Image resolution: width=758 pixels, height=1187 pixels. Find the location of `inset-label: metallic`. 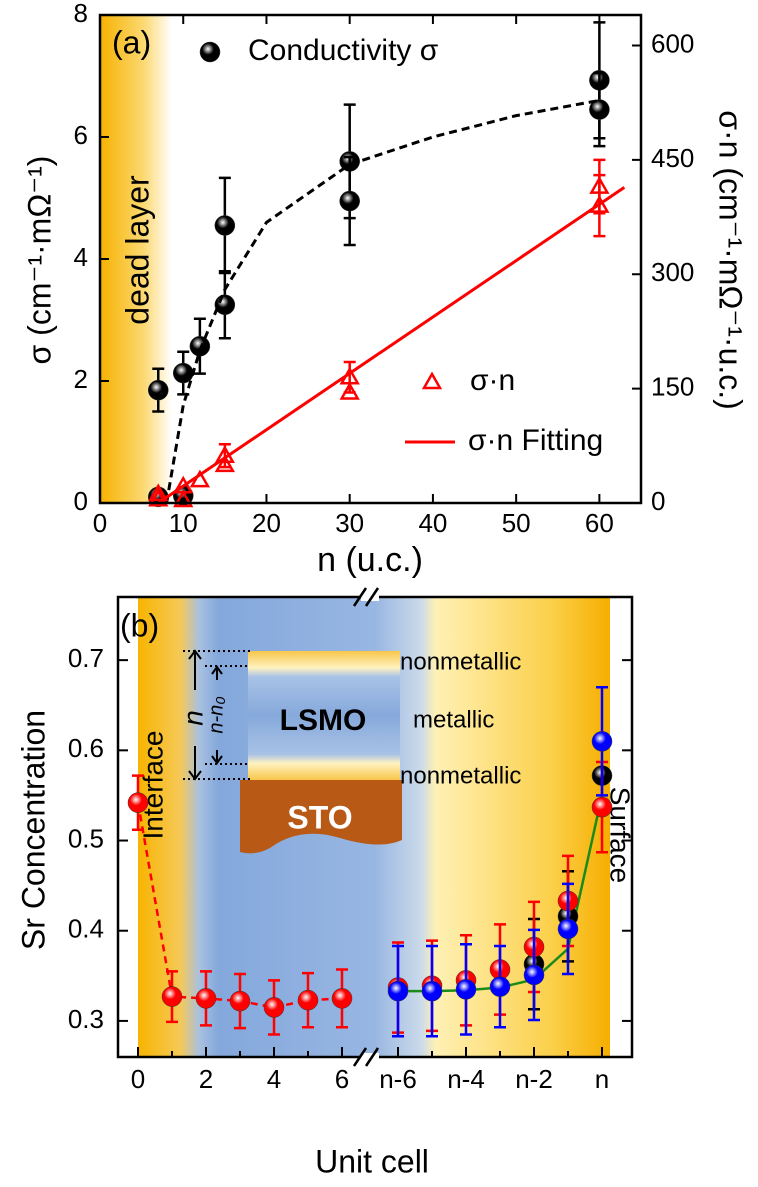

inset-label: metallic is located at coordinates (453, 719).